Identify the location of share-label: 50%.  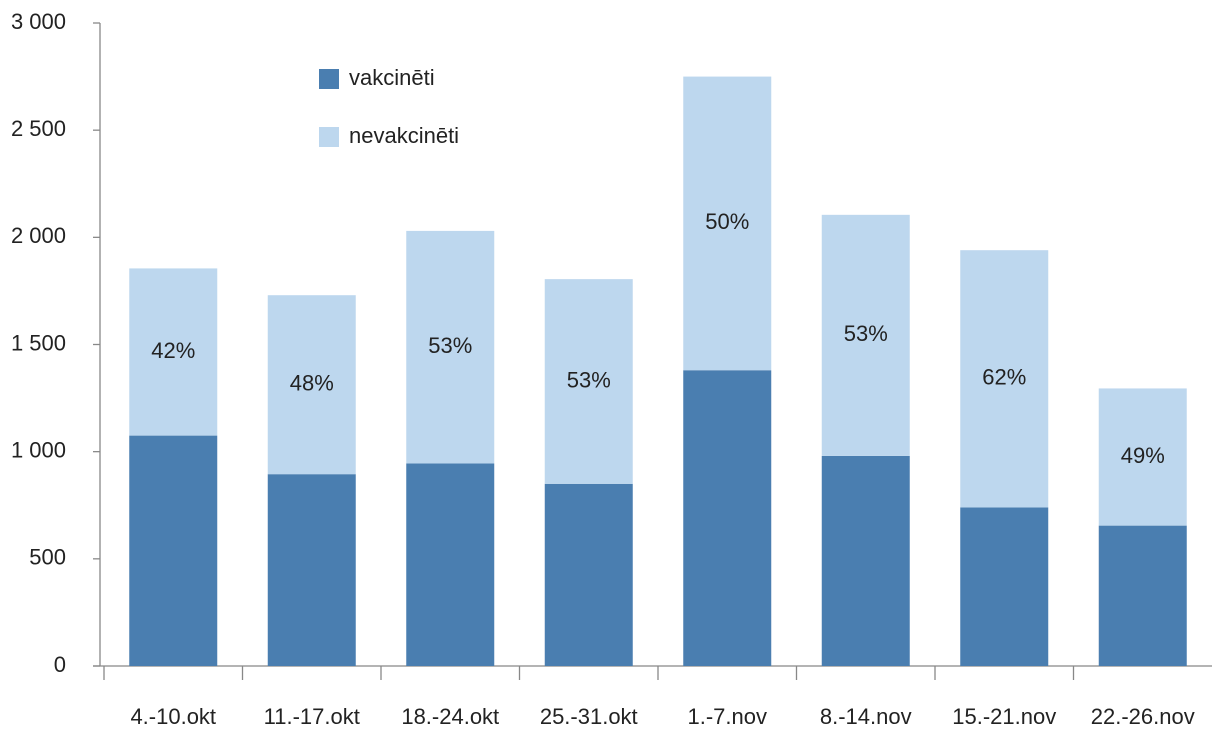
(727, 221).